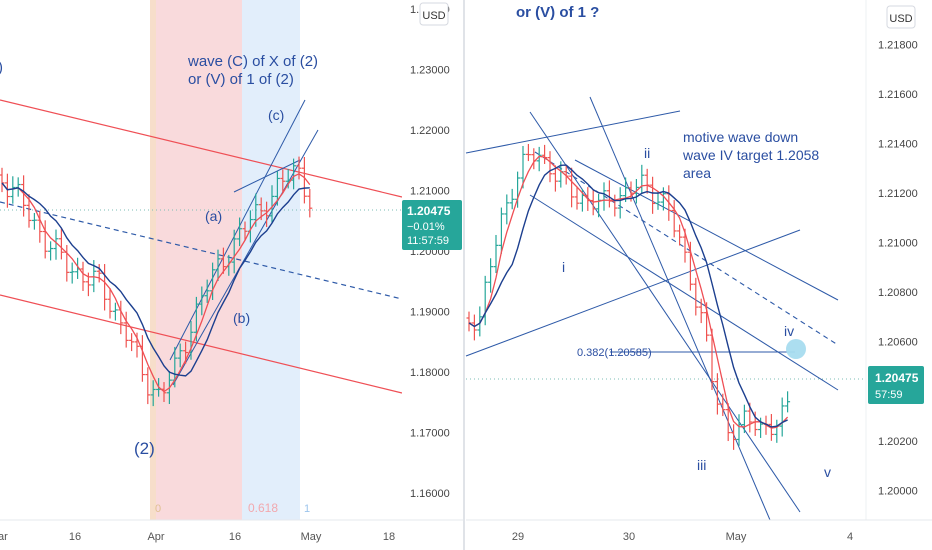 The image size is (932, 550). What do you see at coordinates (153, 260) in the screenshot?
I see `fib-zone-orange-edge` at bounding box center [153, 260].